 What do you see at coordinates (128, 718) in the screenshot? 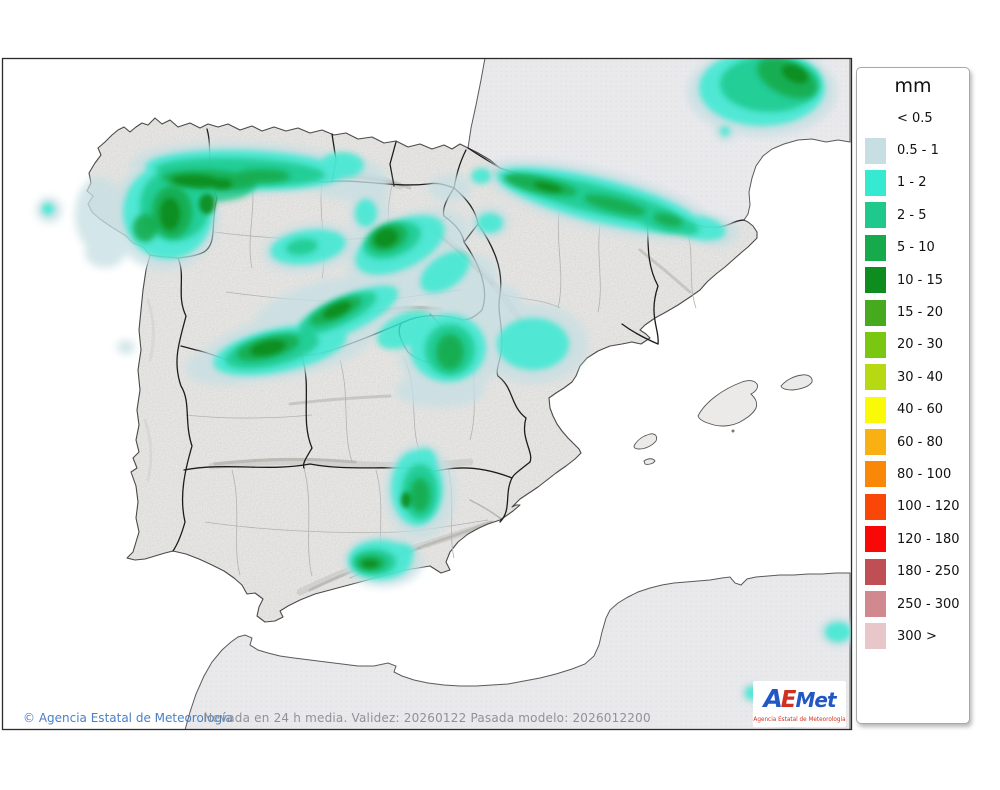
I see `copyright-label: © Agencia Estatal de Meteorología` at bounding box center [128, 718].